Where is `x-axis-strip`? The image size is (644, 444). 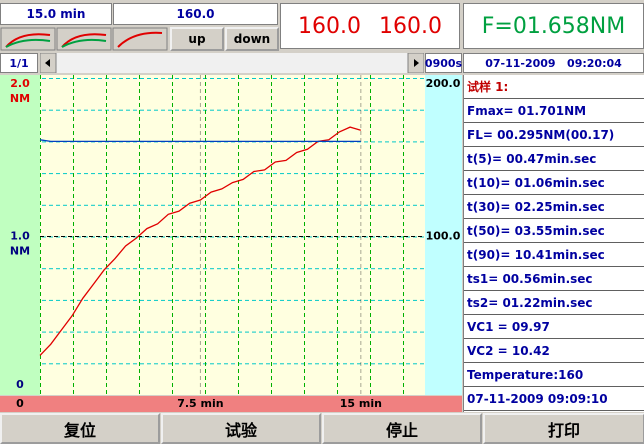
x-axis-strip is located at coordinates (231, 404).